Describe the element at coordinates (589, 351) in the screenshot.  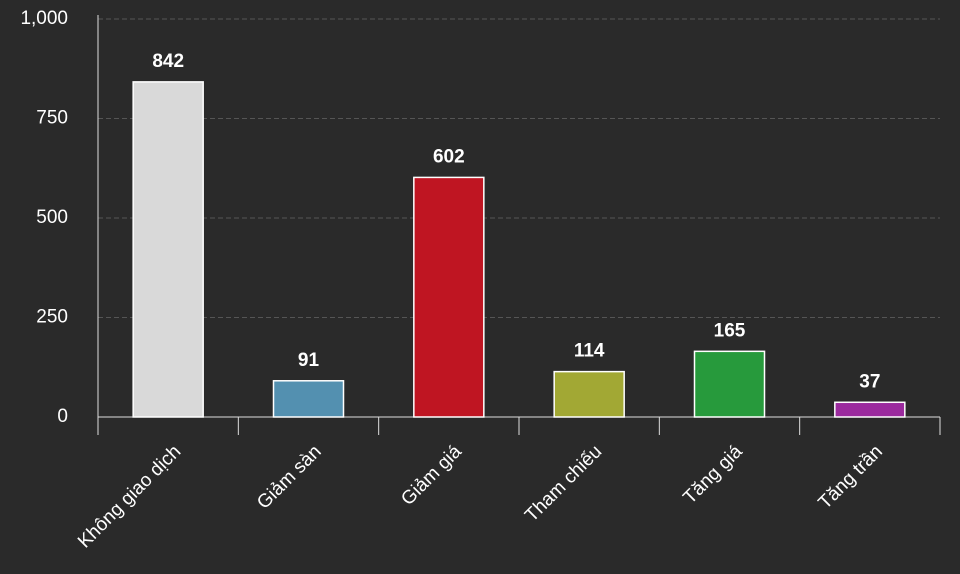
I see `value-label: 114` at that location.